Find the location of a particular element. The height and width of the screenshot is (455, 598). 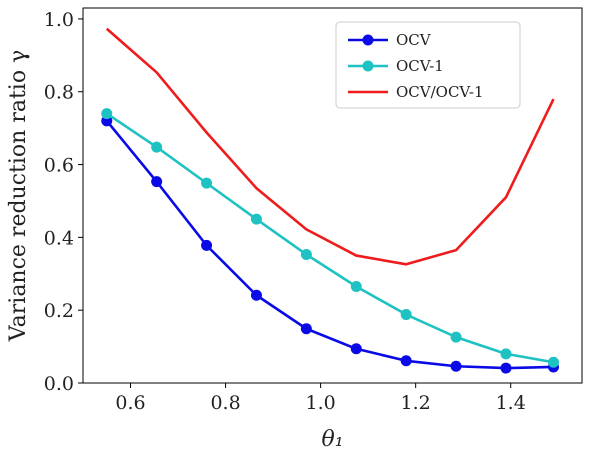

y-tick-label: 0.6 is located at coordinates (59, 166).